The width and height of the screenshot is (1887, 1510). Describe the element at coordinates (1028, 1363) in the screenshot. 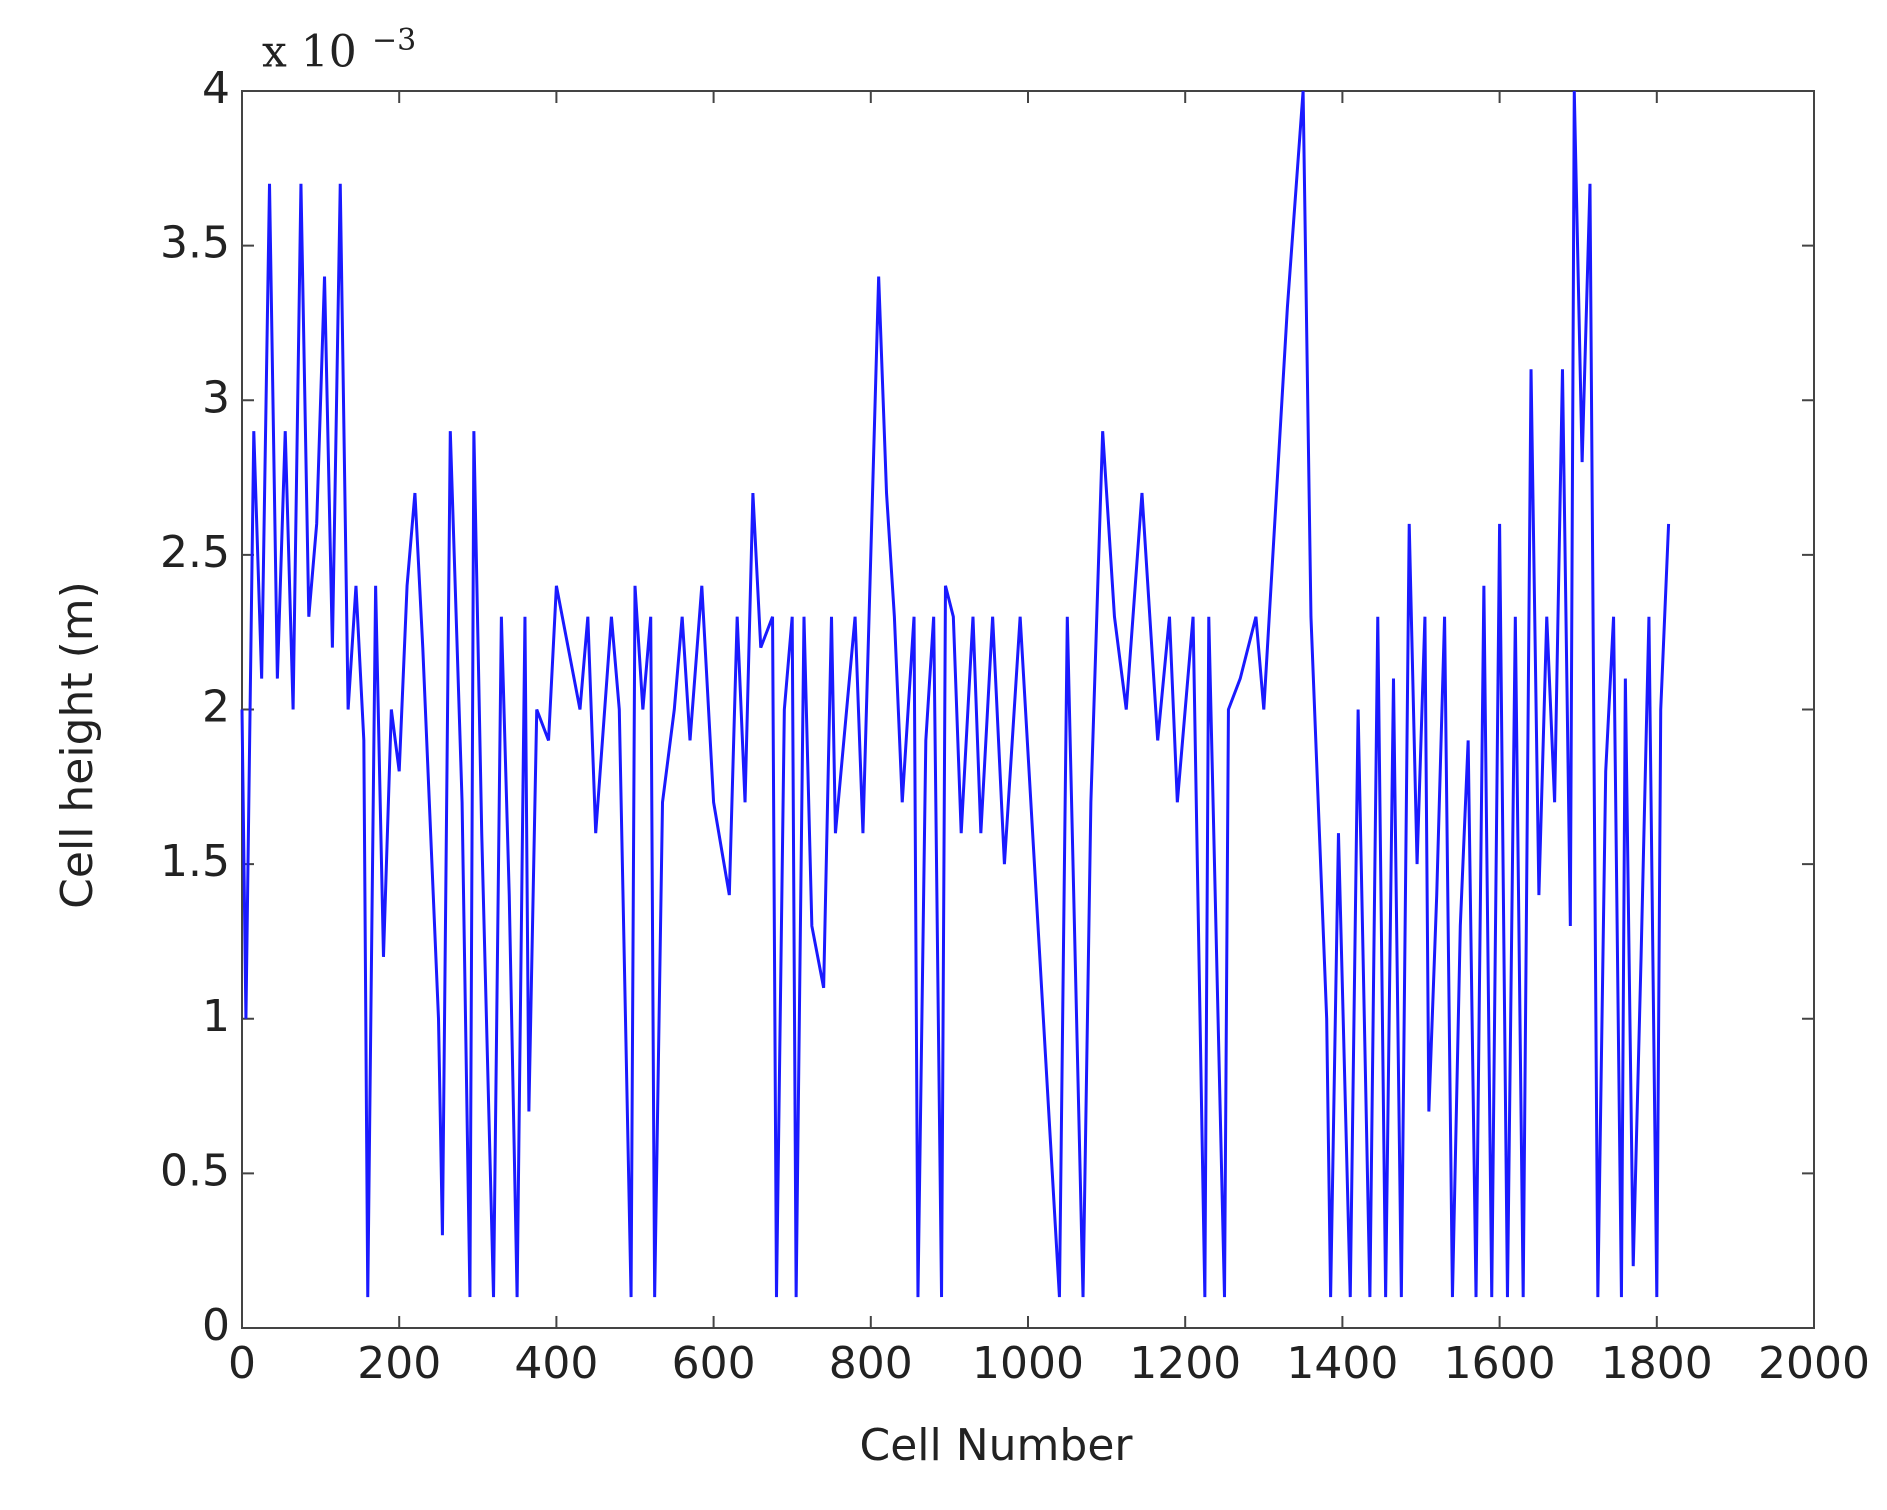

I see `x-tick-label: 1000` at that location.